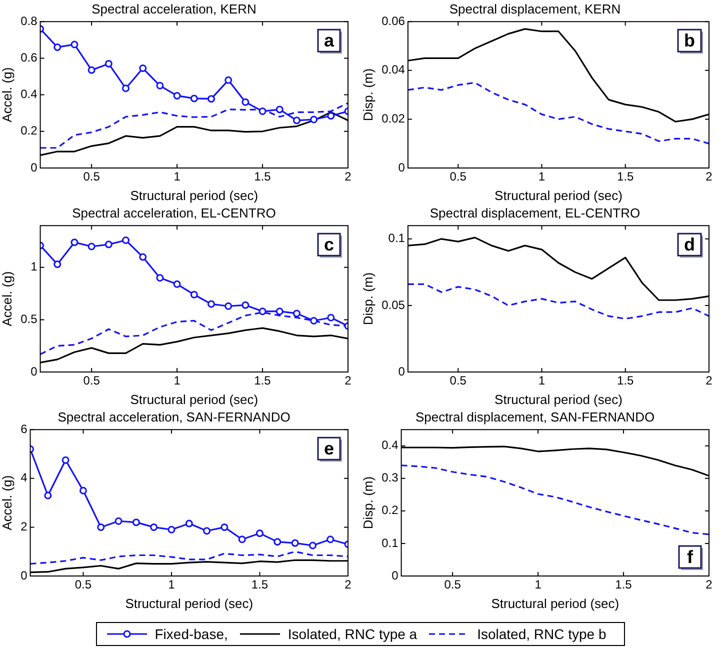 This screenshot has width=721, height=654. What do you see at coordinates (174, 416) in the screenshot?
I see `chart-title: Spectral acceleration, SAN-FERNANDO` at bounding box center [174, 416].